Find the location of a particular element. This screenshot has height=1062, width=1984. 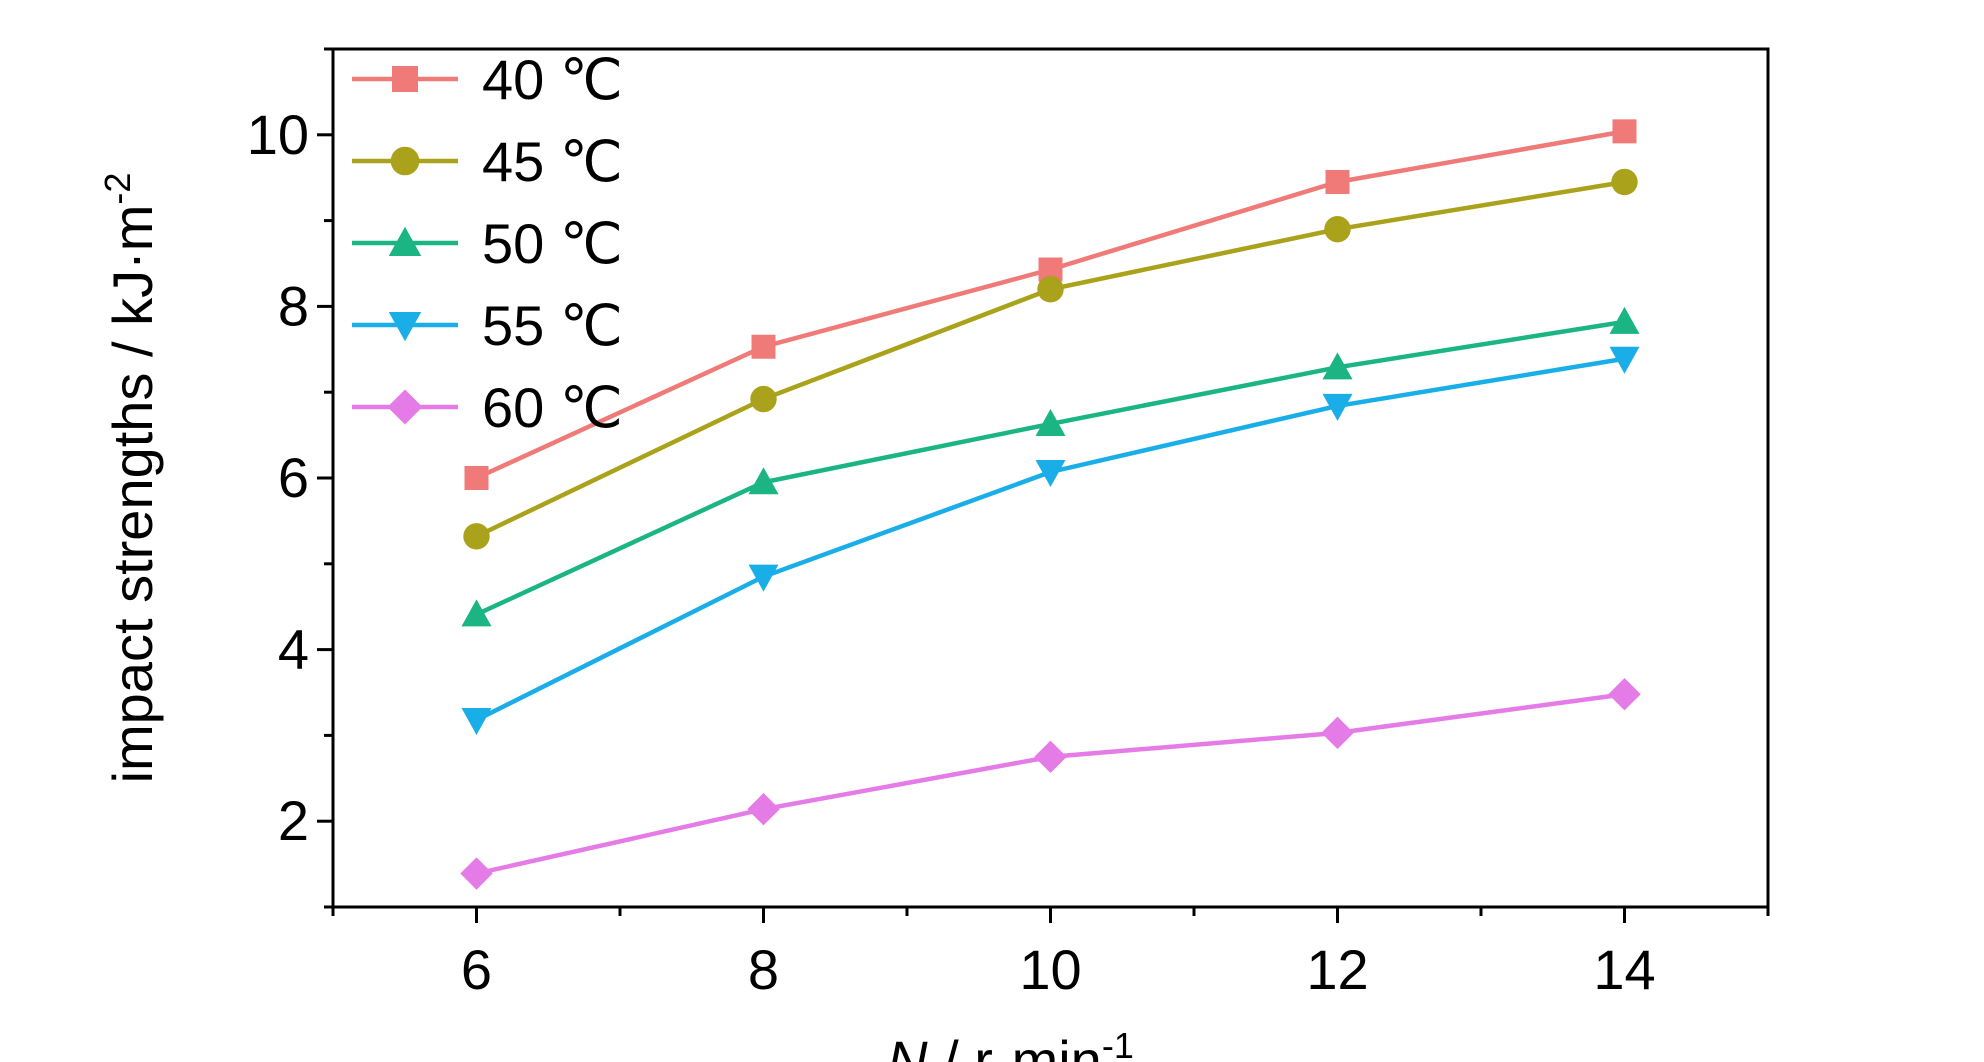

legend: 40 ℃ 45 ℃ 50 ℃ 55 ℃ 60 ℃ is located at coordinates (487, 243).